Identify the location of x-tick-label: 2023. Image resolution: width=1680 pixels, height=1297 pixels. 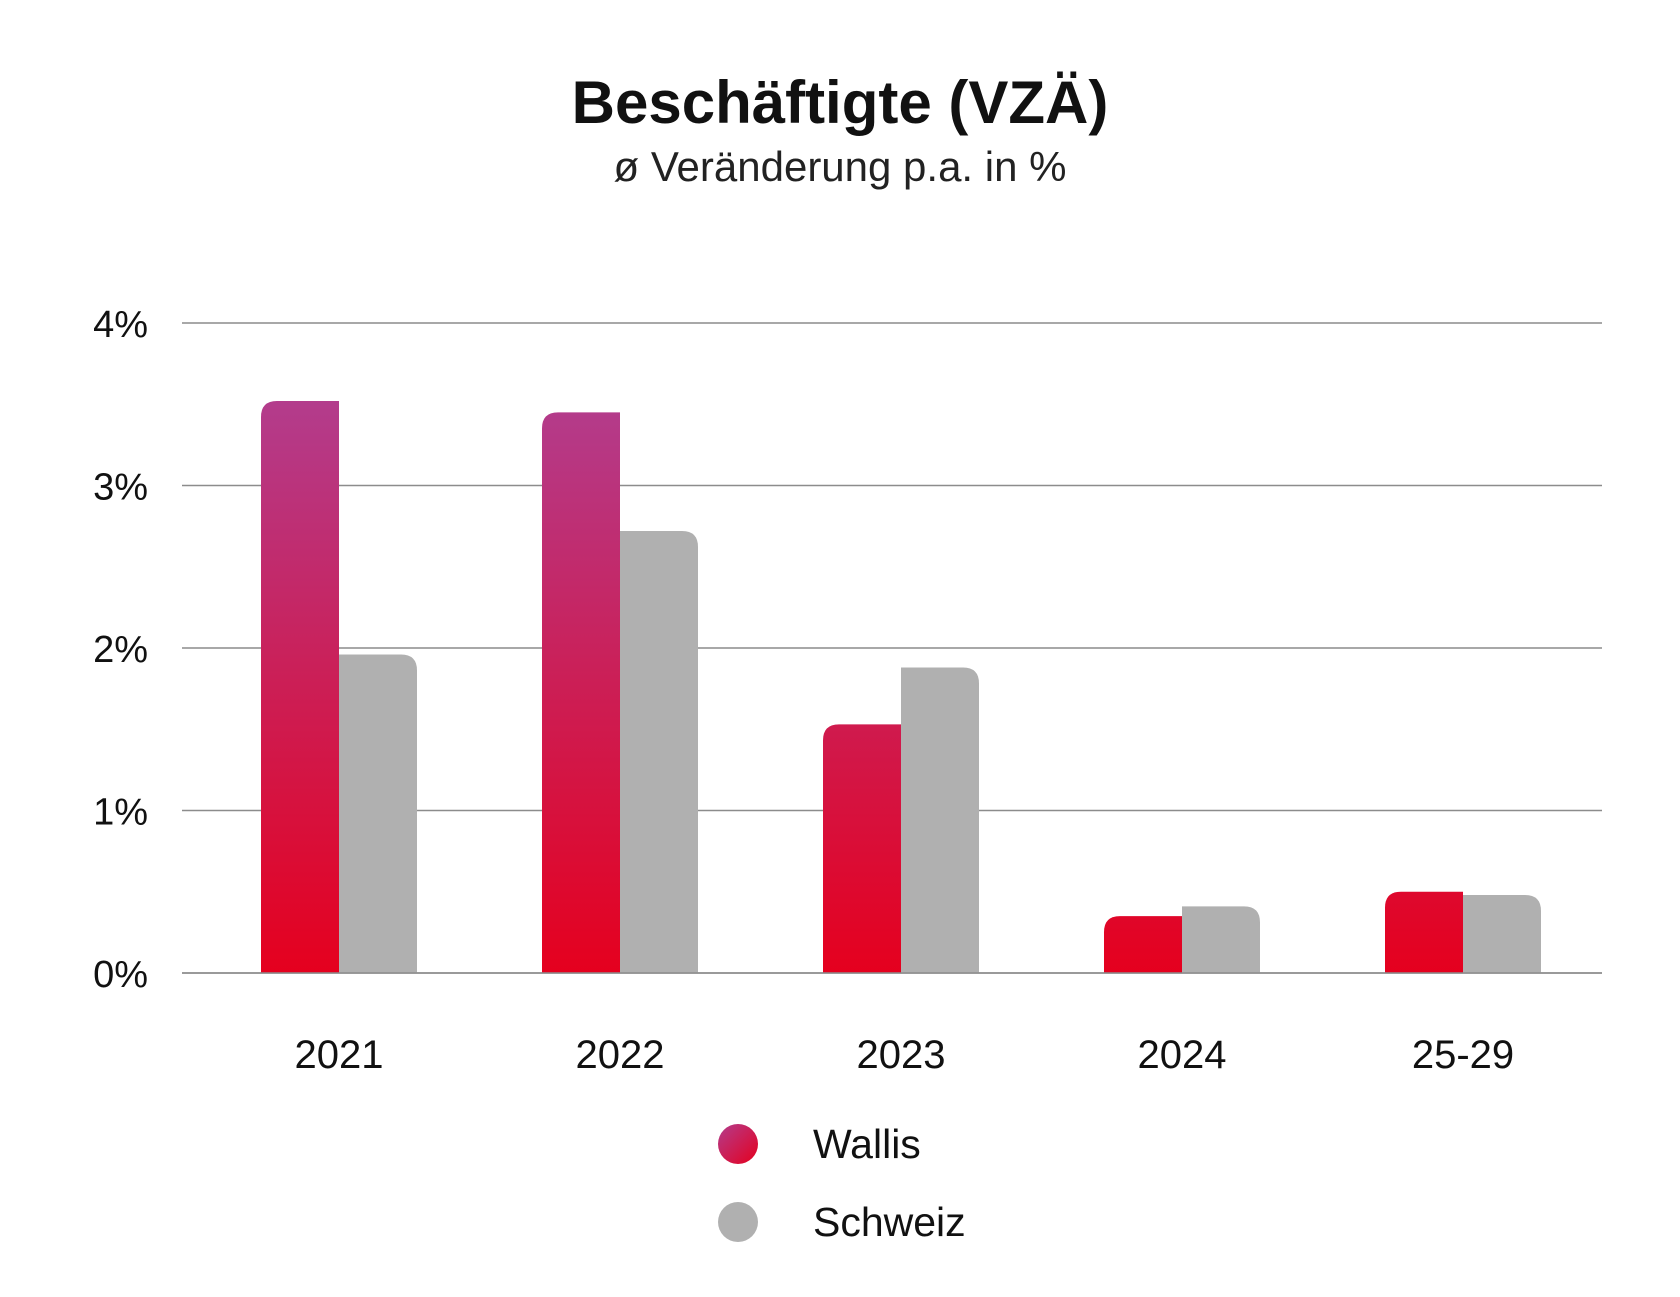
(901, 1055).